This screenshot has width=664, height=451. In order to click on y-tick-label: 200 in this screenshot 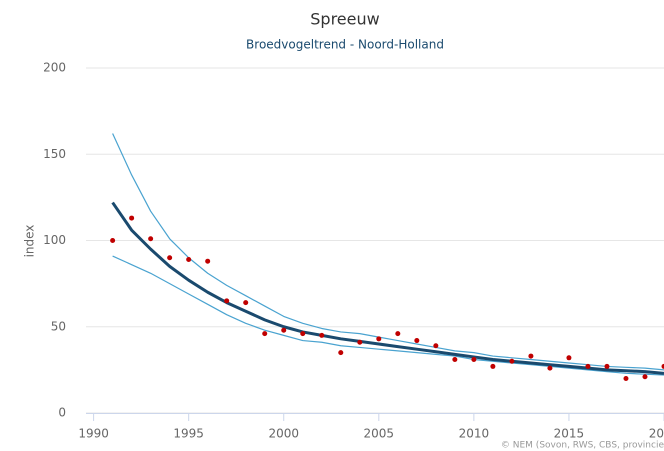, I will do `click(54, 68)`.